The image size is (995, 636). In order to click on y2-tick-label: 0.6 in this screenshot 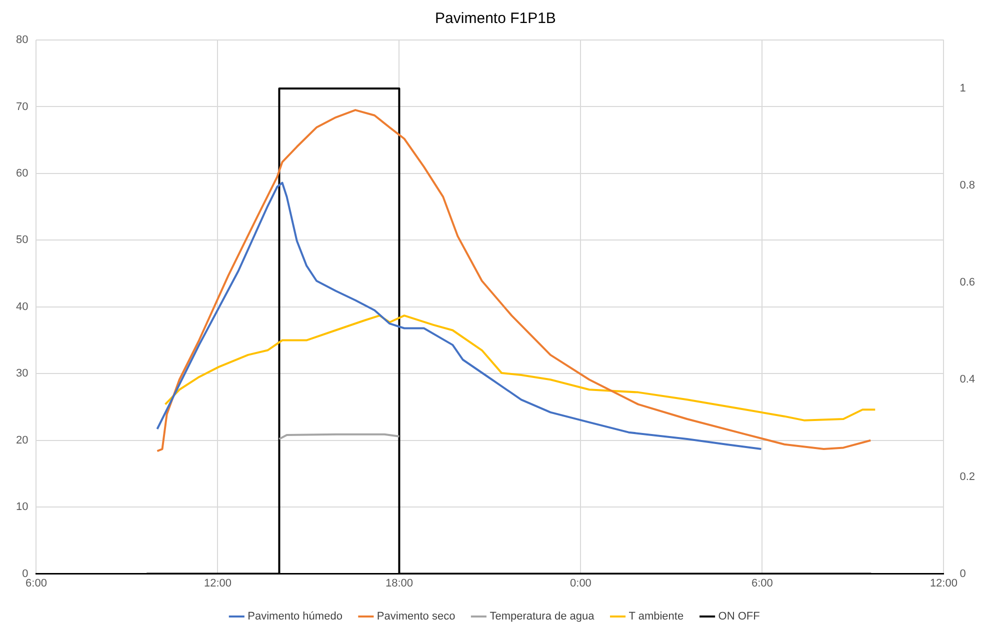, I will do `click(968, 282)`.